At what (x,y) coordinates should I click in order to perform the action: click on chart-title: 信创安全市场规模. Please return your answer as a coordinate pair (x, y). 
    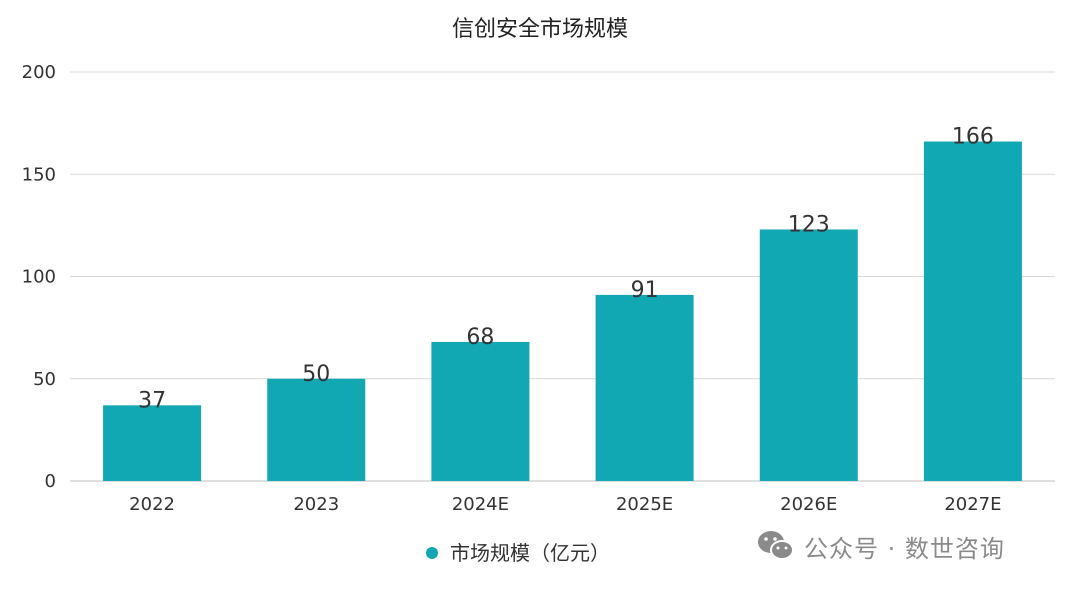
    Looking at the image, I should click on (540, 29).